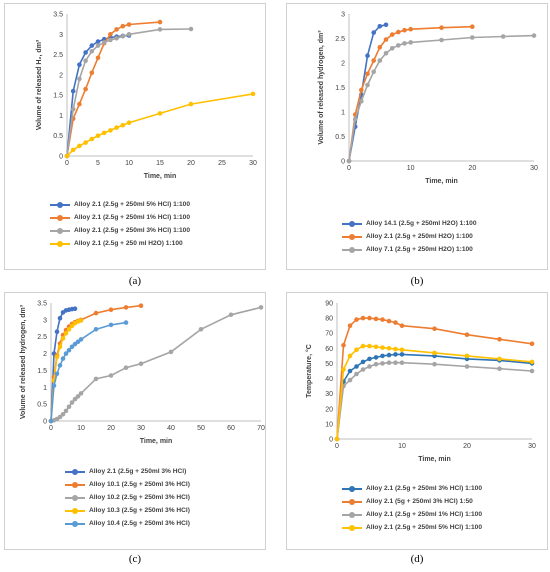 This screenshot has height=572, width=550. Describe the element at coordinates (141, 428) in the screenshot. I see `chart-c-x-tick-label: 30` at that location.